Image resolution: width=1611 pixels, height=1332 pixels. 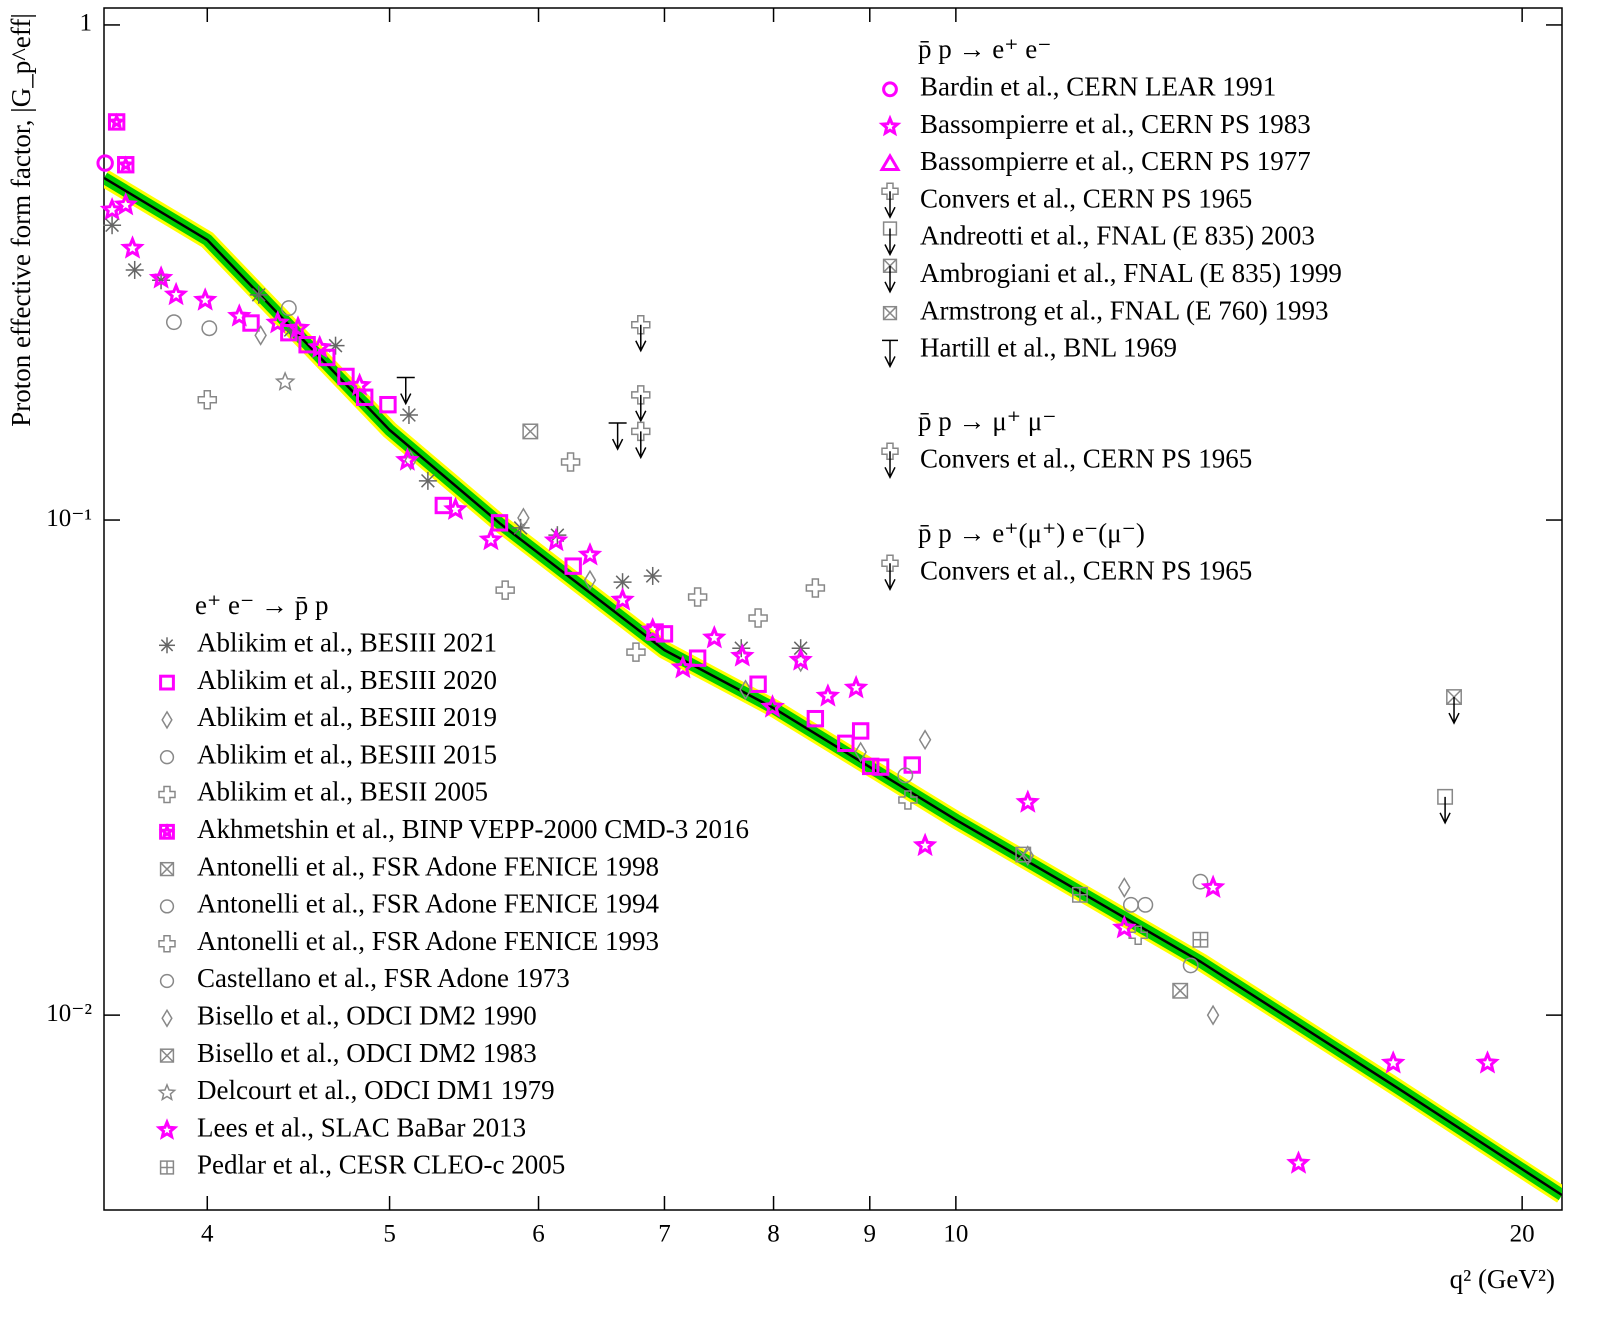 I want to click on y-tick-label: 10⁻¹, so click(x=69, y=518).